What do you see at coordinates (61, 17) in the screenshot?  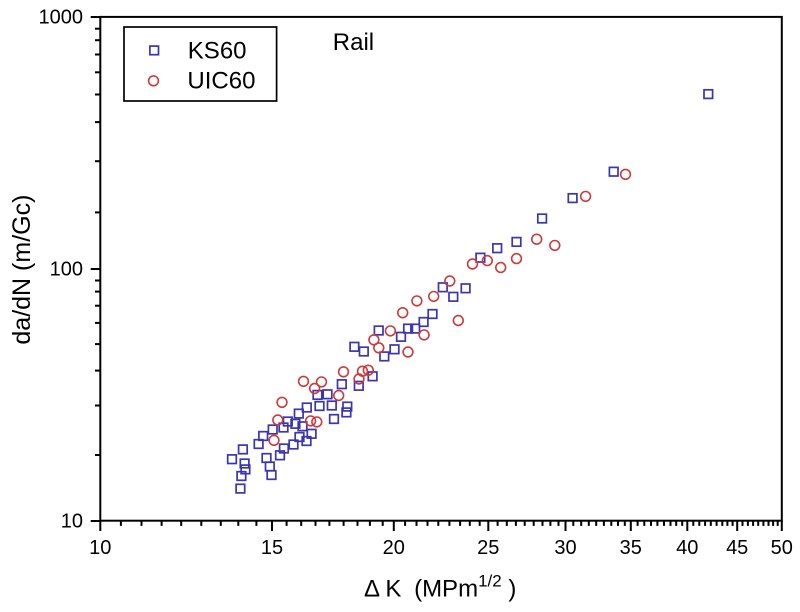 I see `svg-text: 1000` at bounding box center [61, 17].